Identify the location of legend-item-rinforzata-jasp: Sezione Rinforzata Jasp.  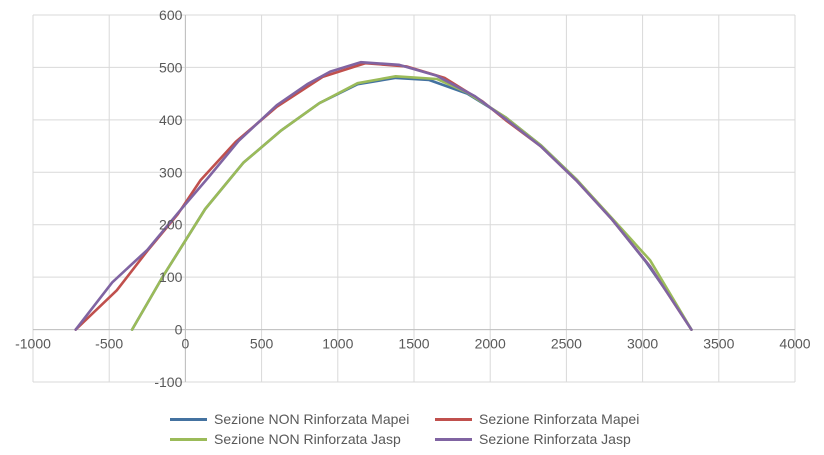
(562, 439).